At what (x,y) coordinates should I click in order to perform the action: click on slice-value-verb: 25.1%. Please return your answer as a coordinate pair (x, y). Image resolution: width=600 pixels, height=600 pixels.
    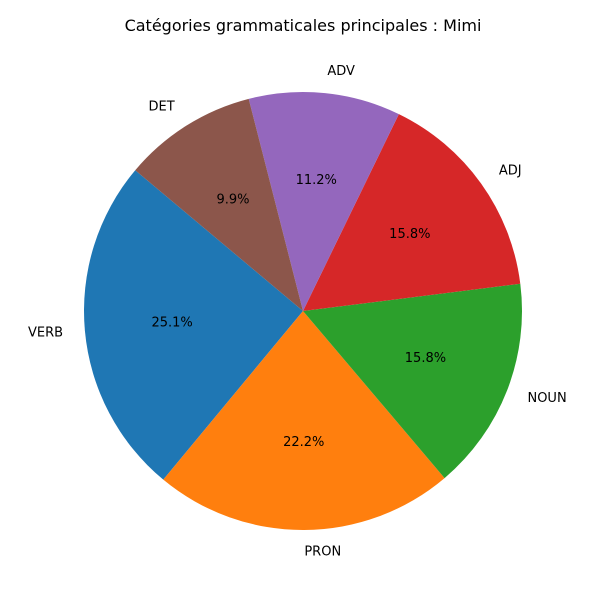
    Looking at the image, I should click on (171, 322).